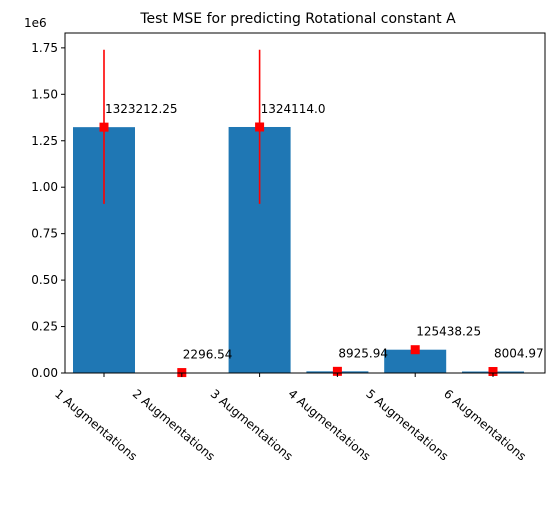 This screenshot has height=508, width=559. I want to click on y-tick-label: 1.25, so click(44, 141).